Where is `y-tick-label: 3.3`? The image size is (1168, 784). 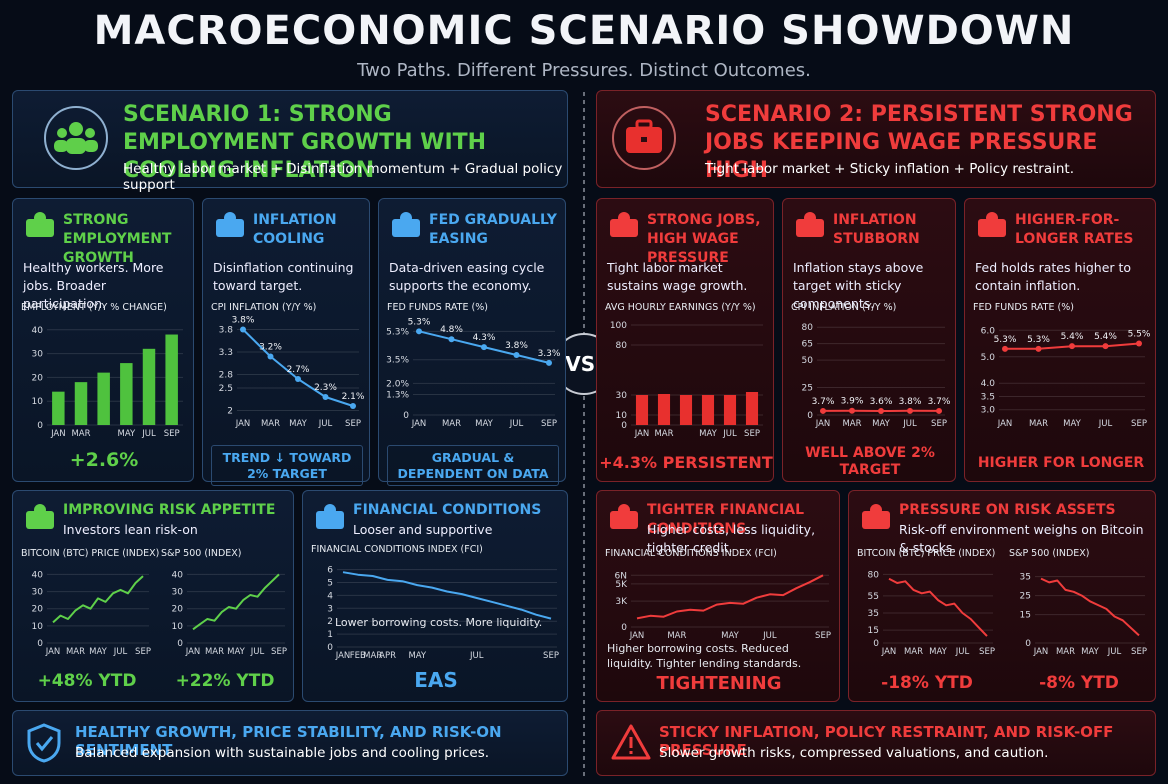 y-tick-label: 3.3 is located at coordinates (226, 353).